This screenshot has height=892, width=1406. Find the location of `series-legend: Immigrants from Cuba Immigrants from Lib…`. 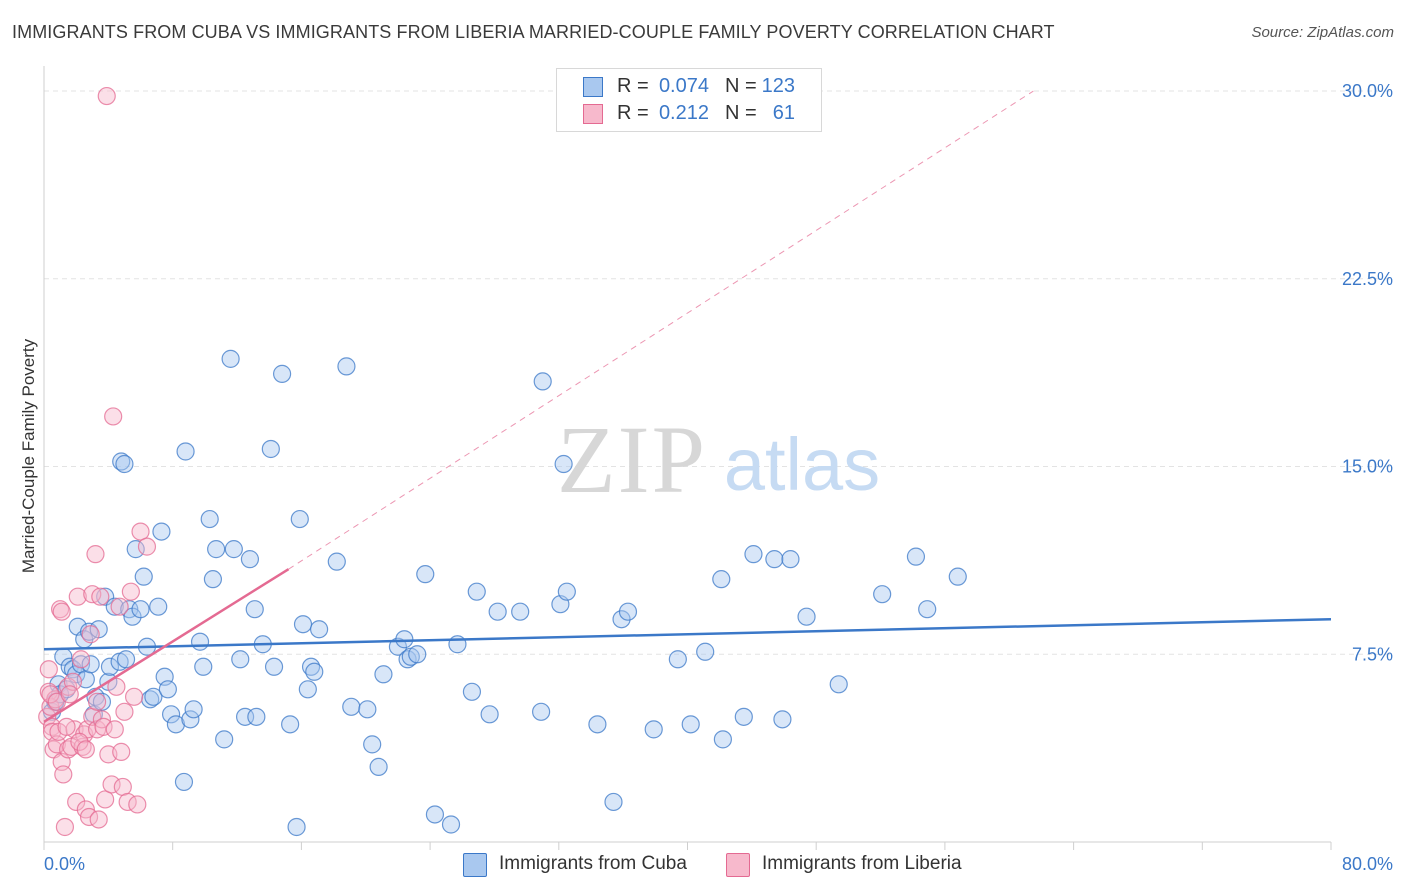

series-legend: Immigrants from Cuba Immigrants from Lib… is located at coordinates (703, 865).